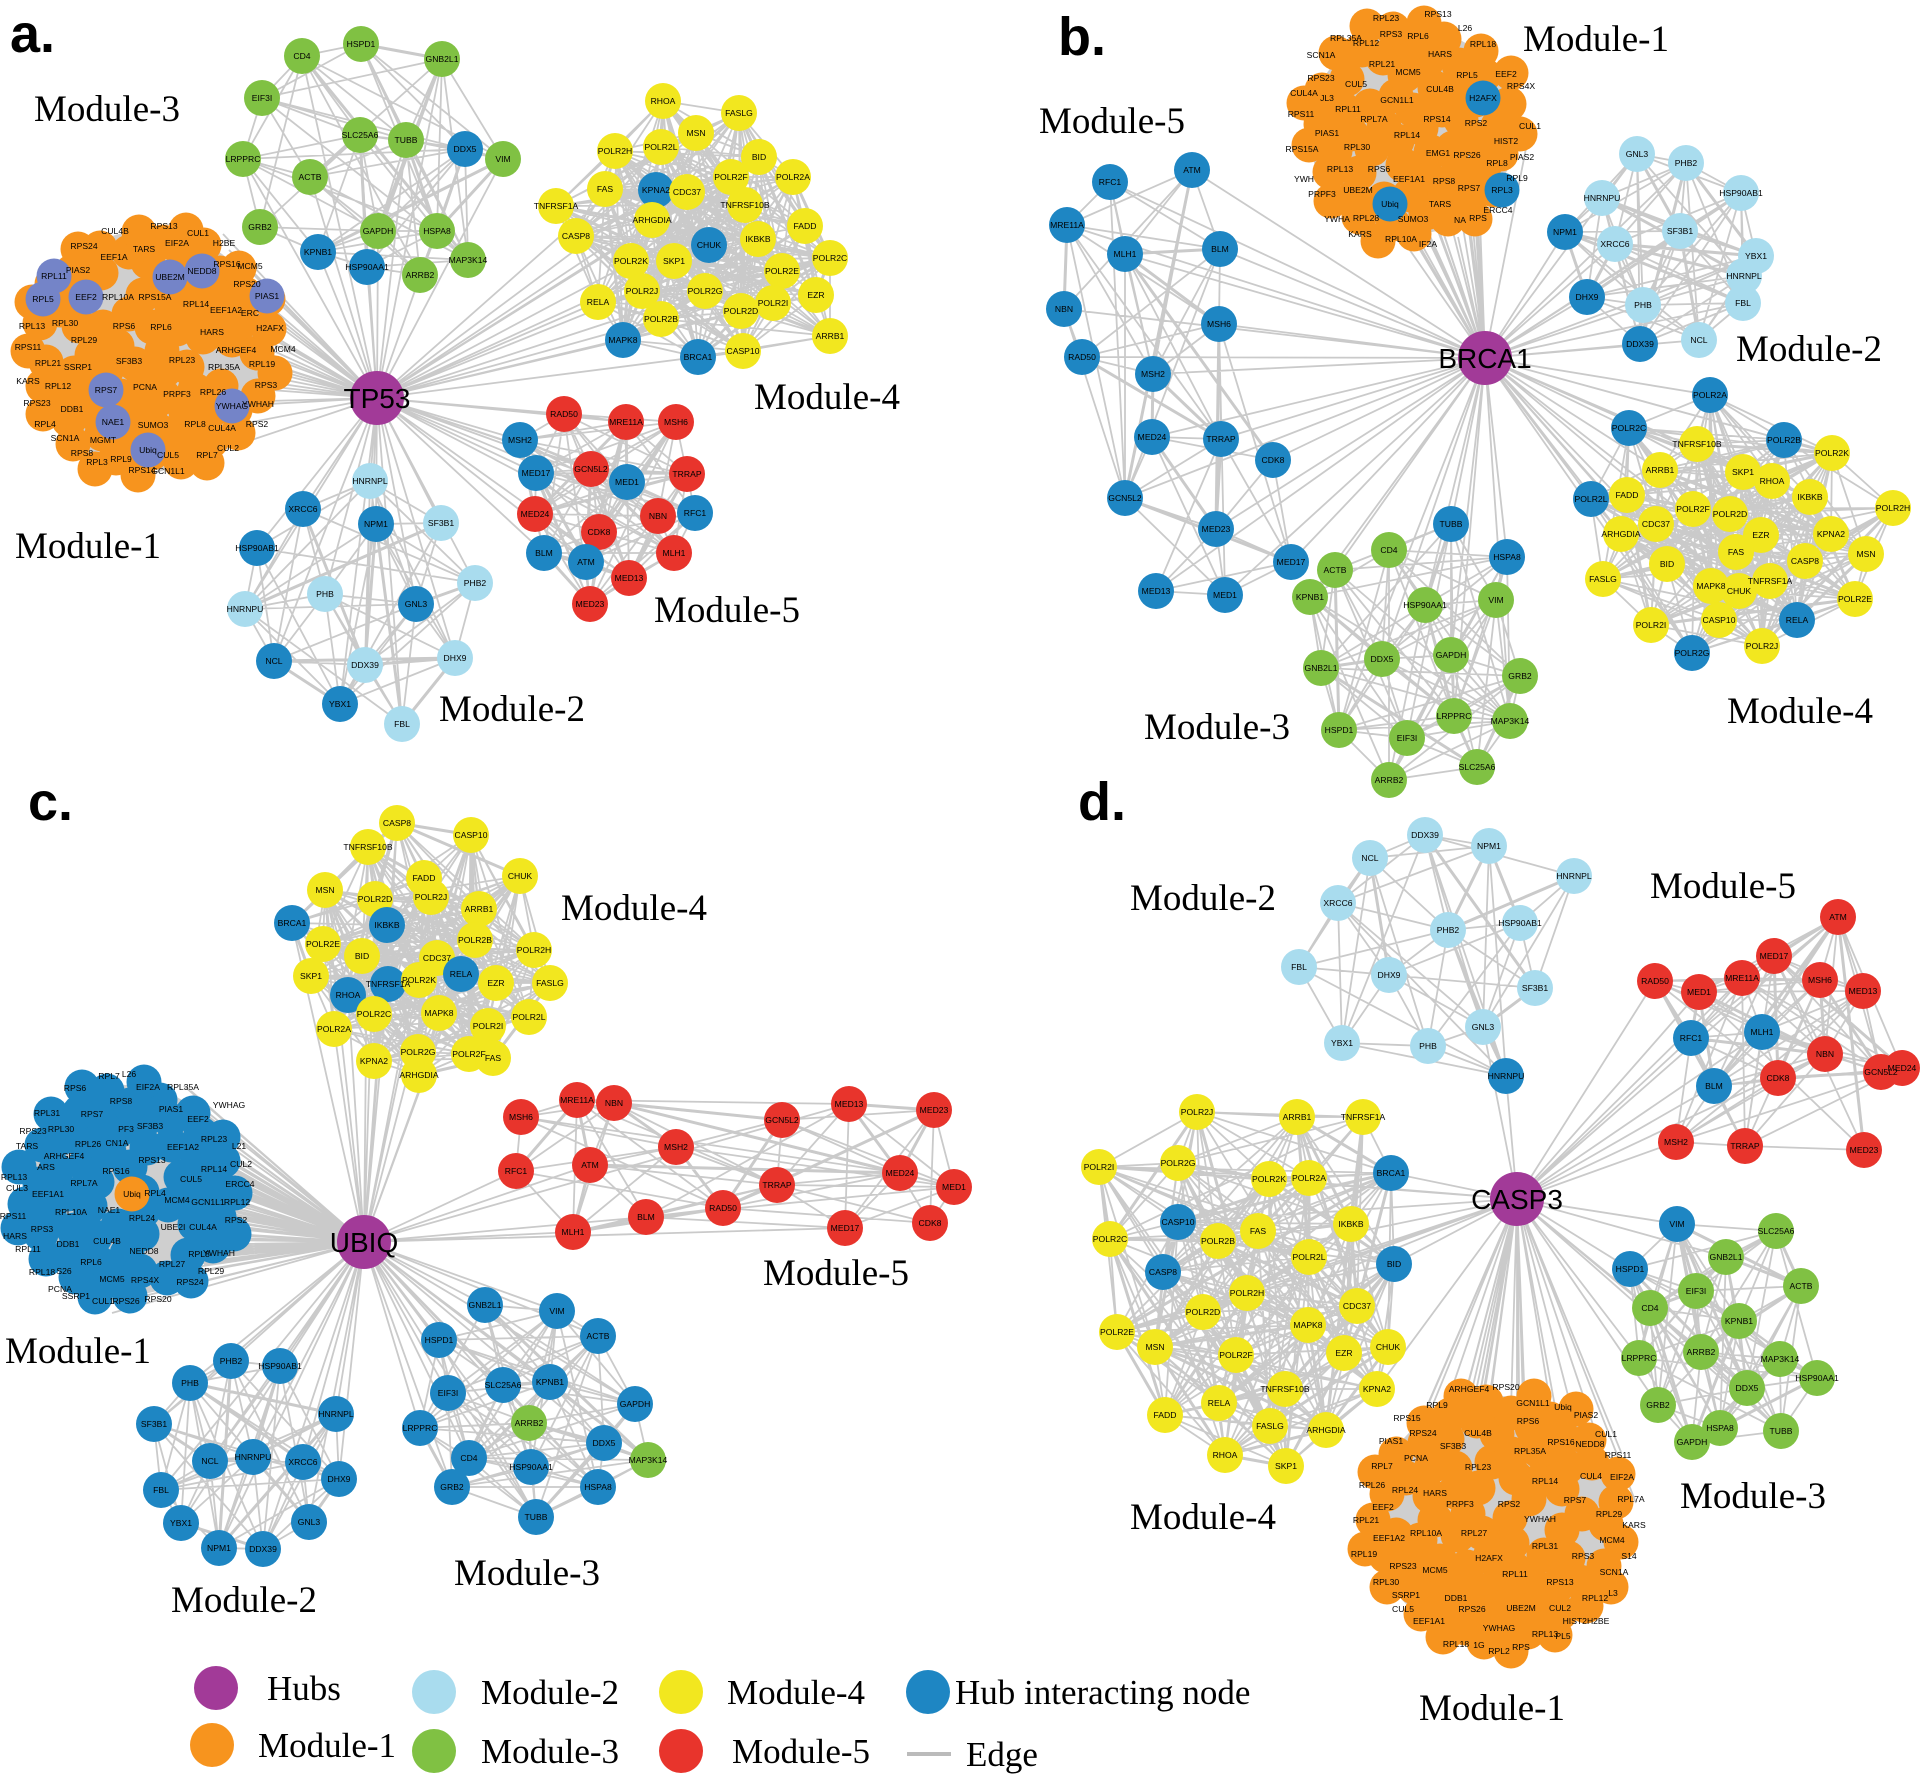 The width and height of the screenshot is (1923, 1780). Describe the element at coordinates (228, 448) in the screenshot. I see `svg-text: CUL2` at that location.